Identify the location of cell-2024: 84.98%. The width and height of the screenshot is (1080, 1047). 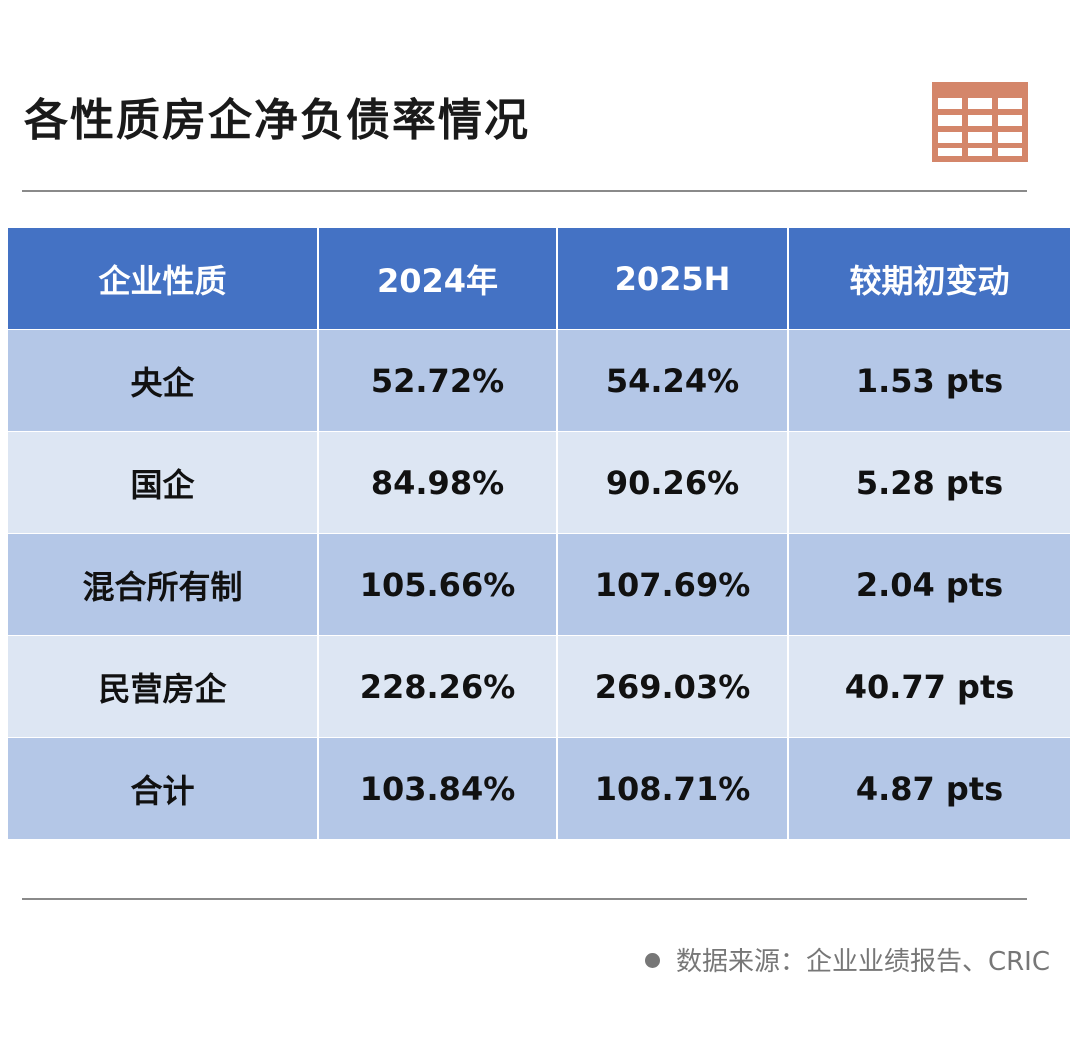
(438, 482).